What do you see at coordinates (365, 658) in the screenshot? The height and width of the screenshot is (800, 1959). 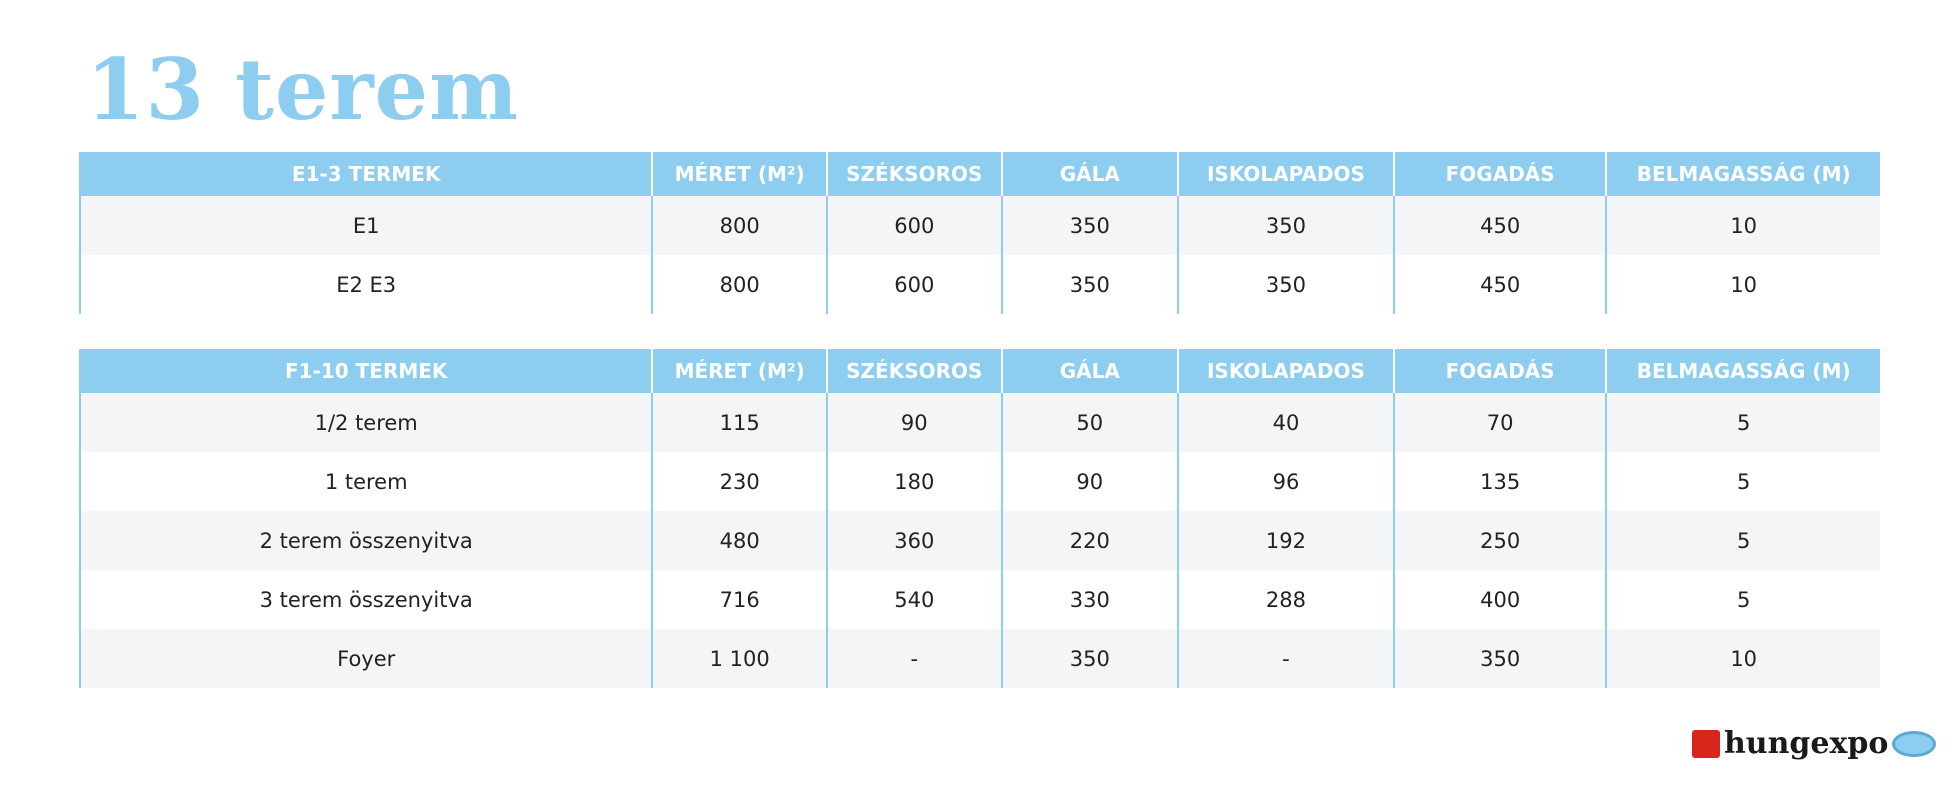 I see `cell: Foyer` at bounding box center [365, 658].